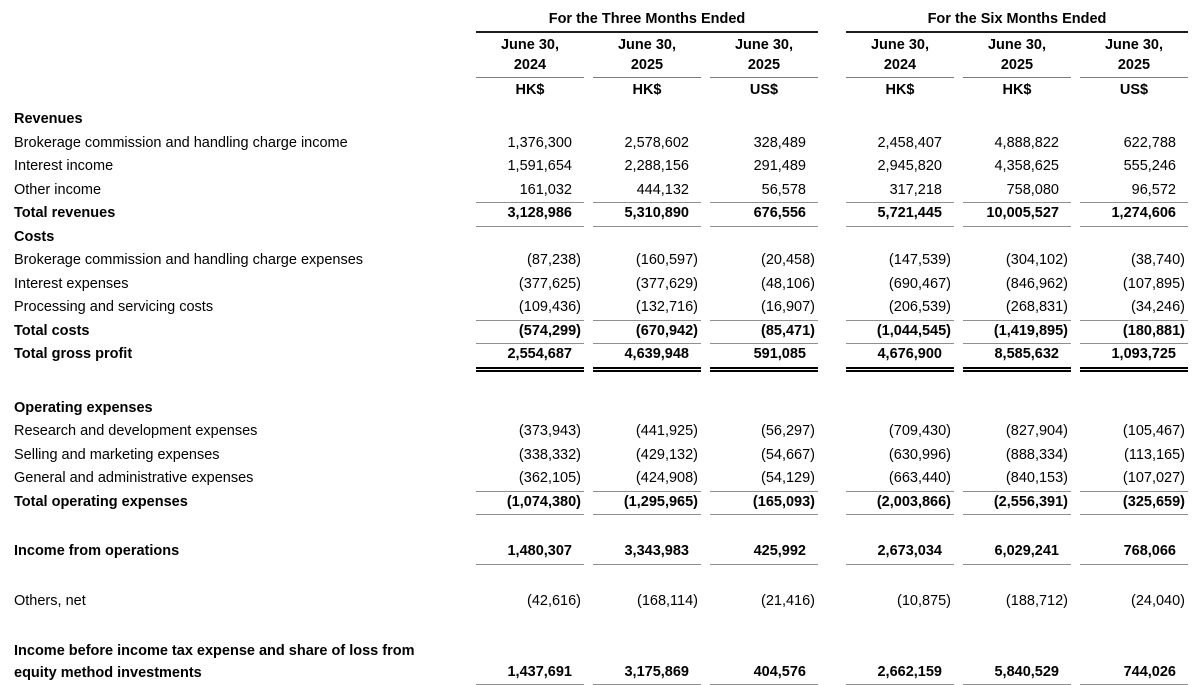 The height and width of the screenshot is (685, 1200). Describe the element at coordinates (779, 166) in the screenshot. I see `cell-value: 291,489` at that location.